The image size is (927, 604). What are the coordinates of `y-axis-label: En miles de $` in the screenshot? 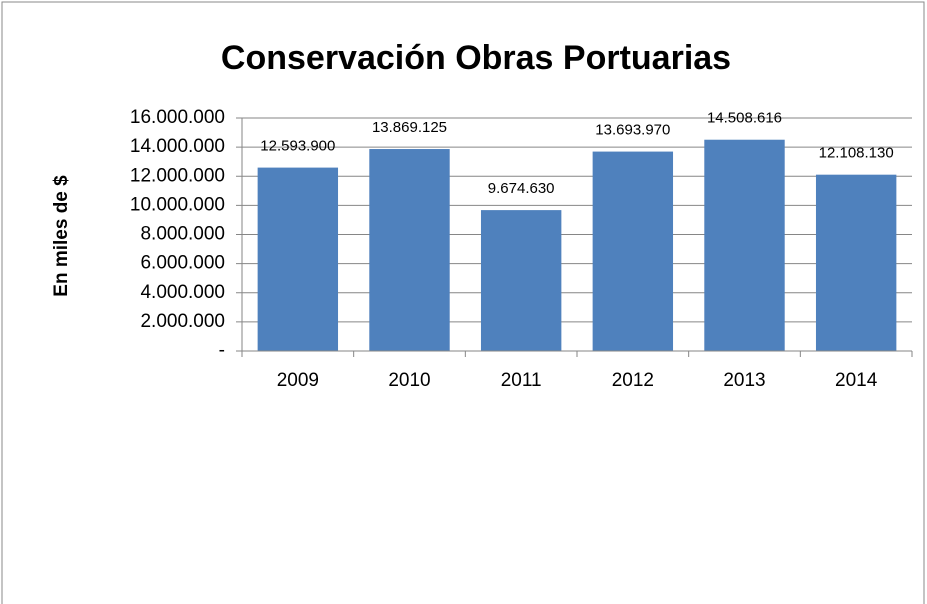 It's located at (61, 236).